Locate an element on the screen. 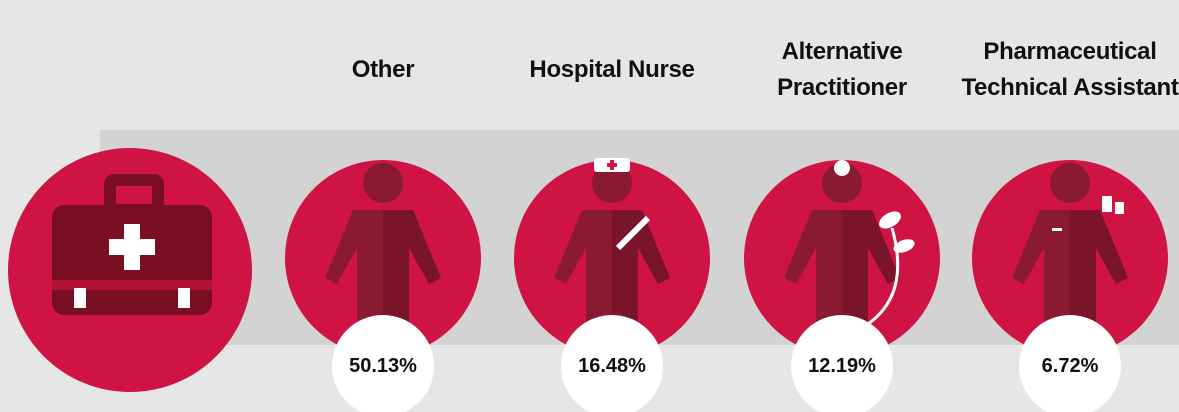 This screenshot has width=1179, height=412. head-mirror is located at coordinates (842, 168).